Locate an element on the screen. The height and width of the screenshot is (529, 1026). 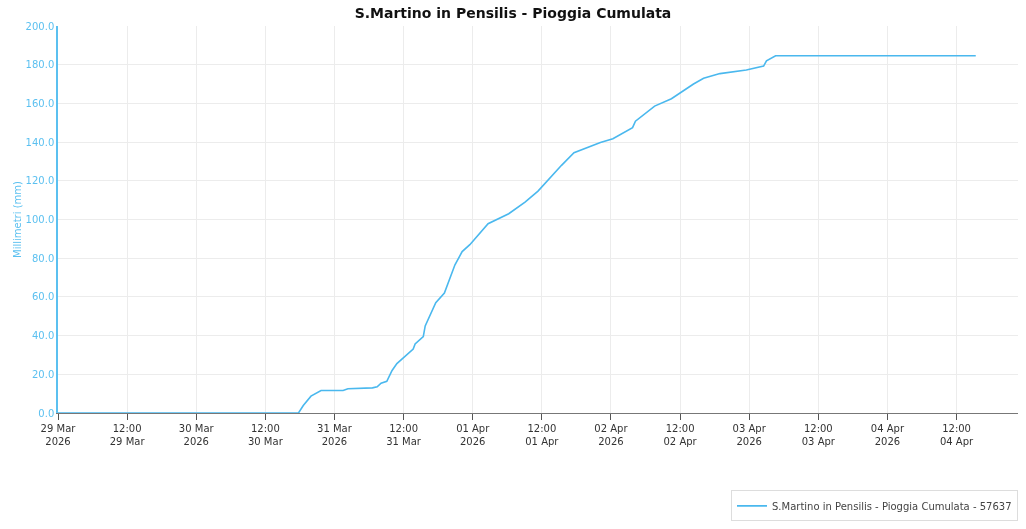
y-tick-label: 160.0 is located at coordinates (40, 103).